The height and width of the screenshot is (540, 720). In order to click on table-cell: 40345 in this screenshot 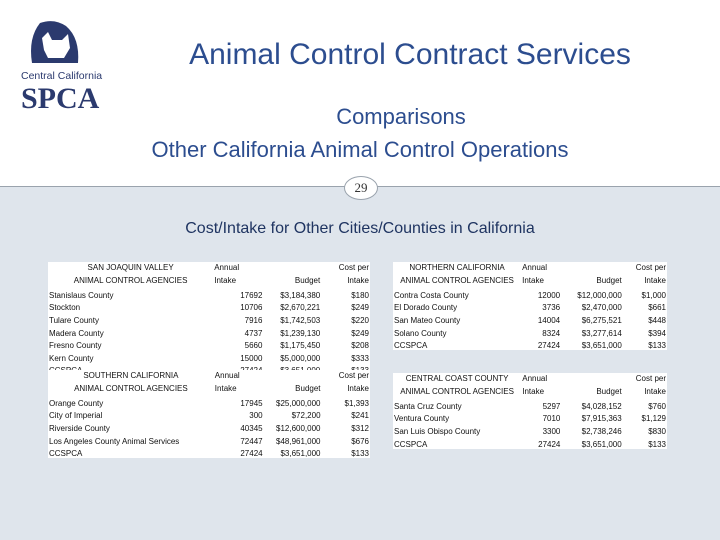, I will do `click(251, 428)`.